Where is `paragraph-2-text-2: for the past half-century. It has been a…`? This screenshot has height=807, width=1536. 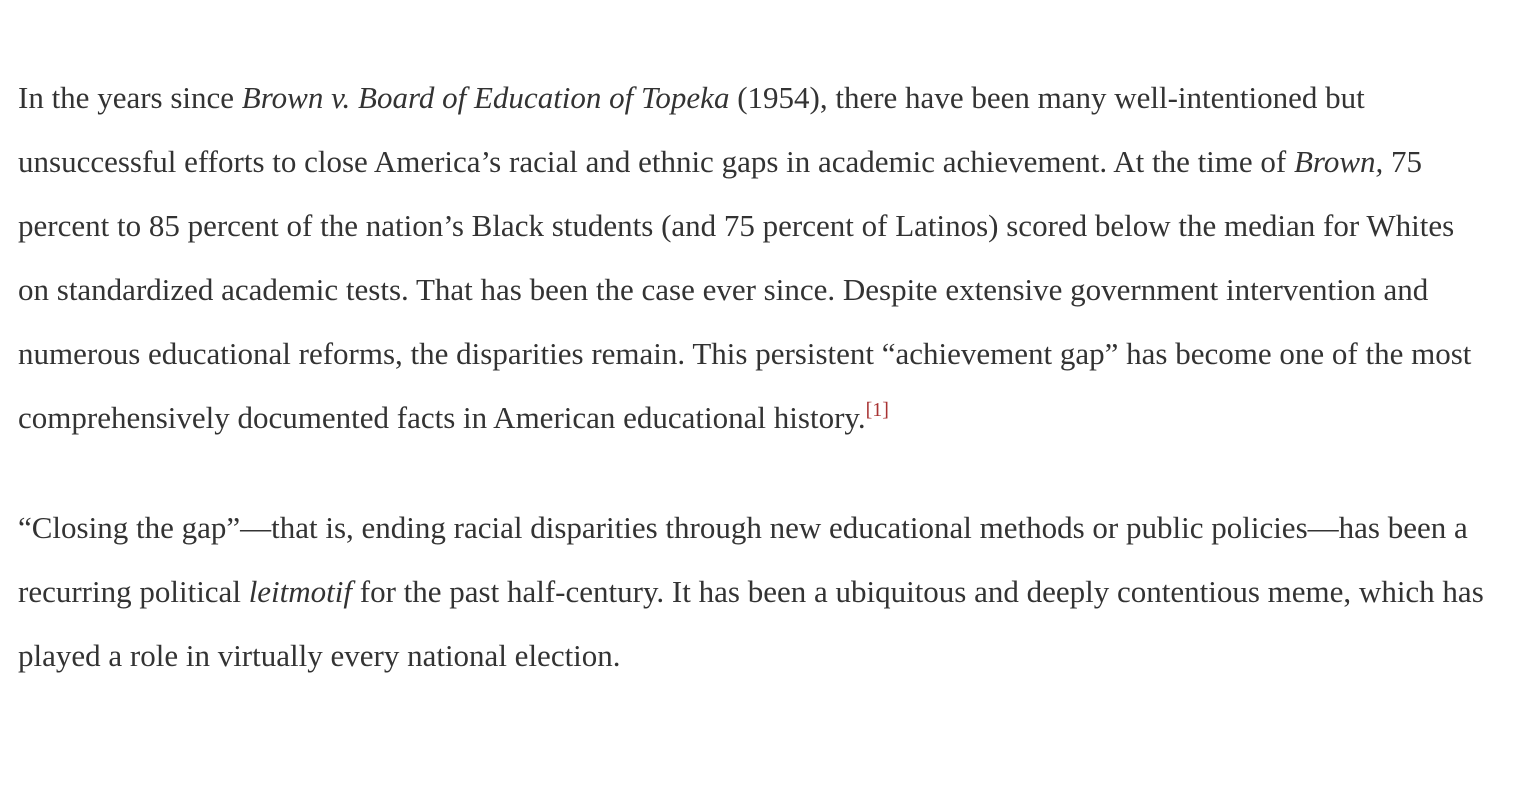 paragraph-2-text-2: for the past half-century. It has been a… is located at coordinates (751, 623).